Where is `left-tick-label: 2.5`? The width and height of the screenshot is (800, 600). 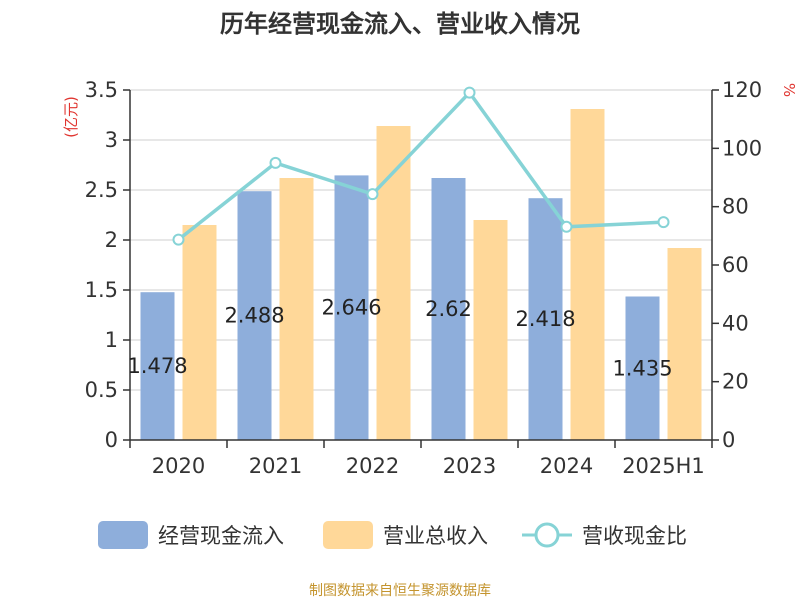 left-tick-label: 2.5 is located at coordinates (101, 190).